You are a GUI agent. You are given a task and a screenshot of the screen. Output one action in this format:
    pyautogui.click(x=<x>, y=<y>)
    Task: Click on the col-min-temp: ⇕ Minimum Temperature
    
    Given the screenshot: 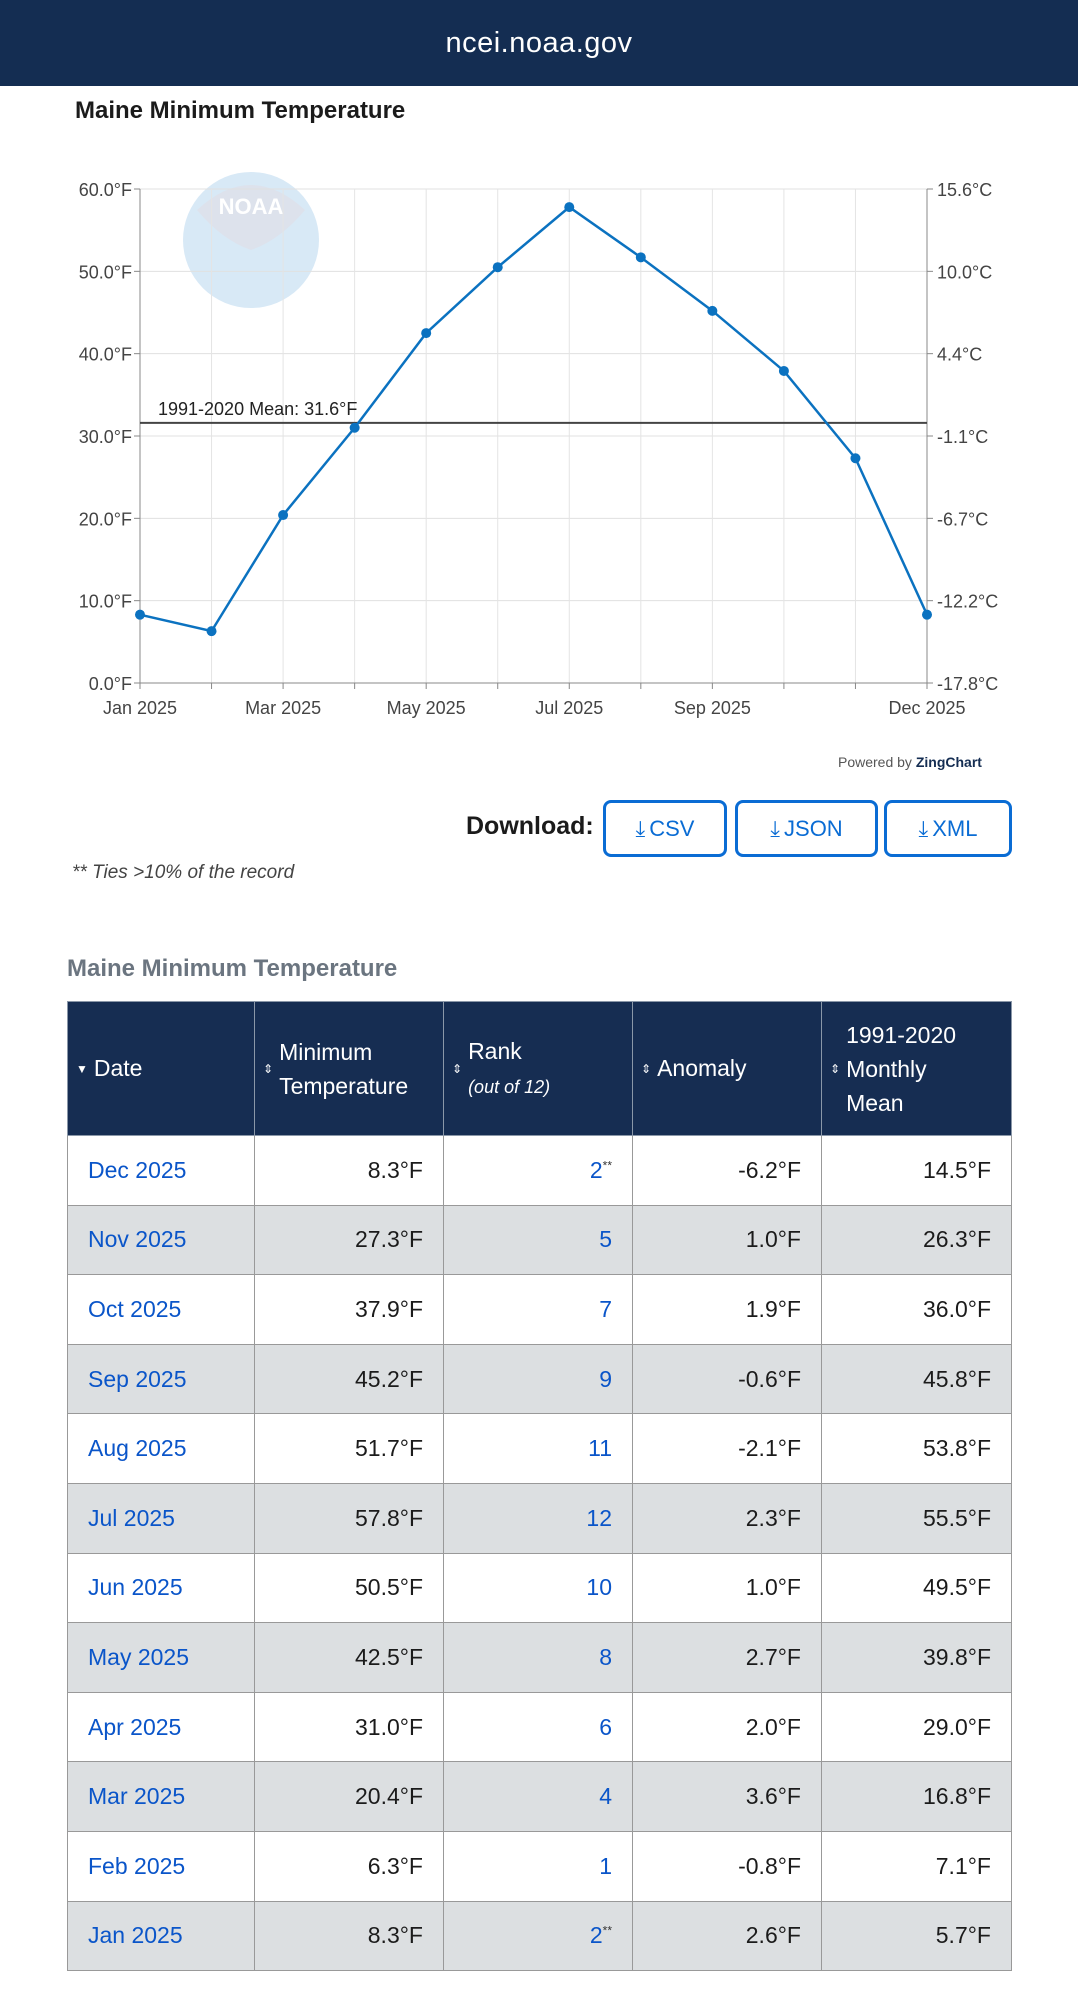 What is the action you would take?
    pyautogui.click(x=349, y=1068)
    